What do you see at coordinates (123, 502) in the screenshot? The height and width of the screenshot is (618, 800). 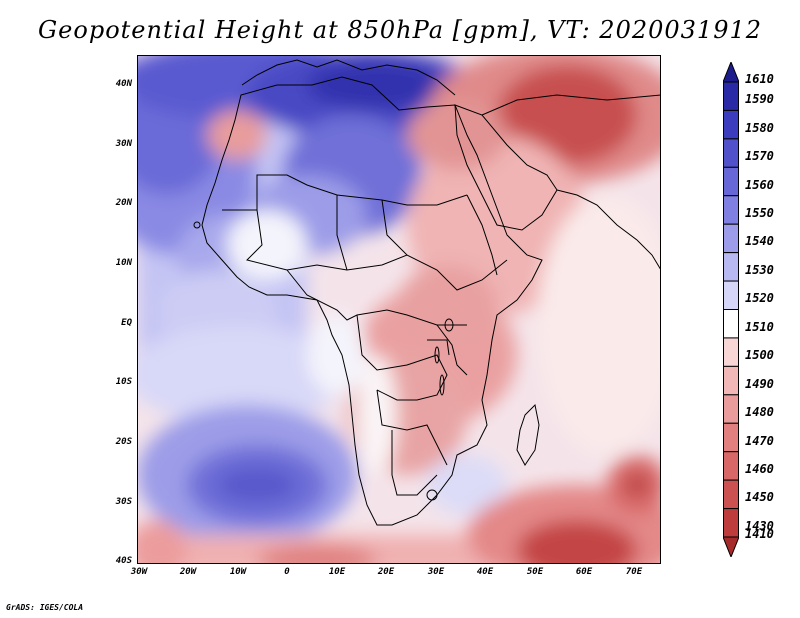 I see `lat-label: 30S` at bounding box center [123, 502].